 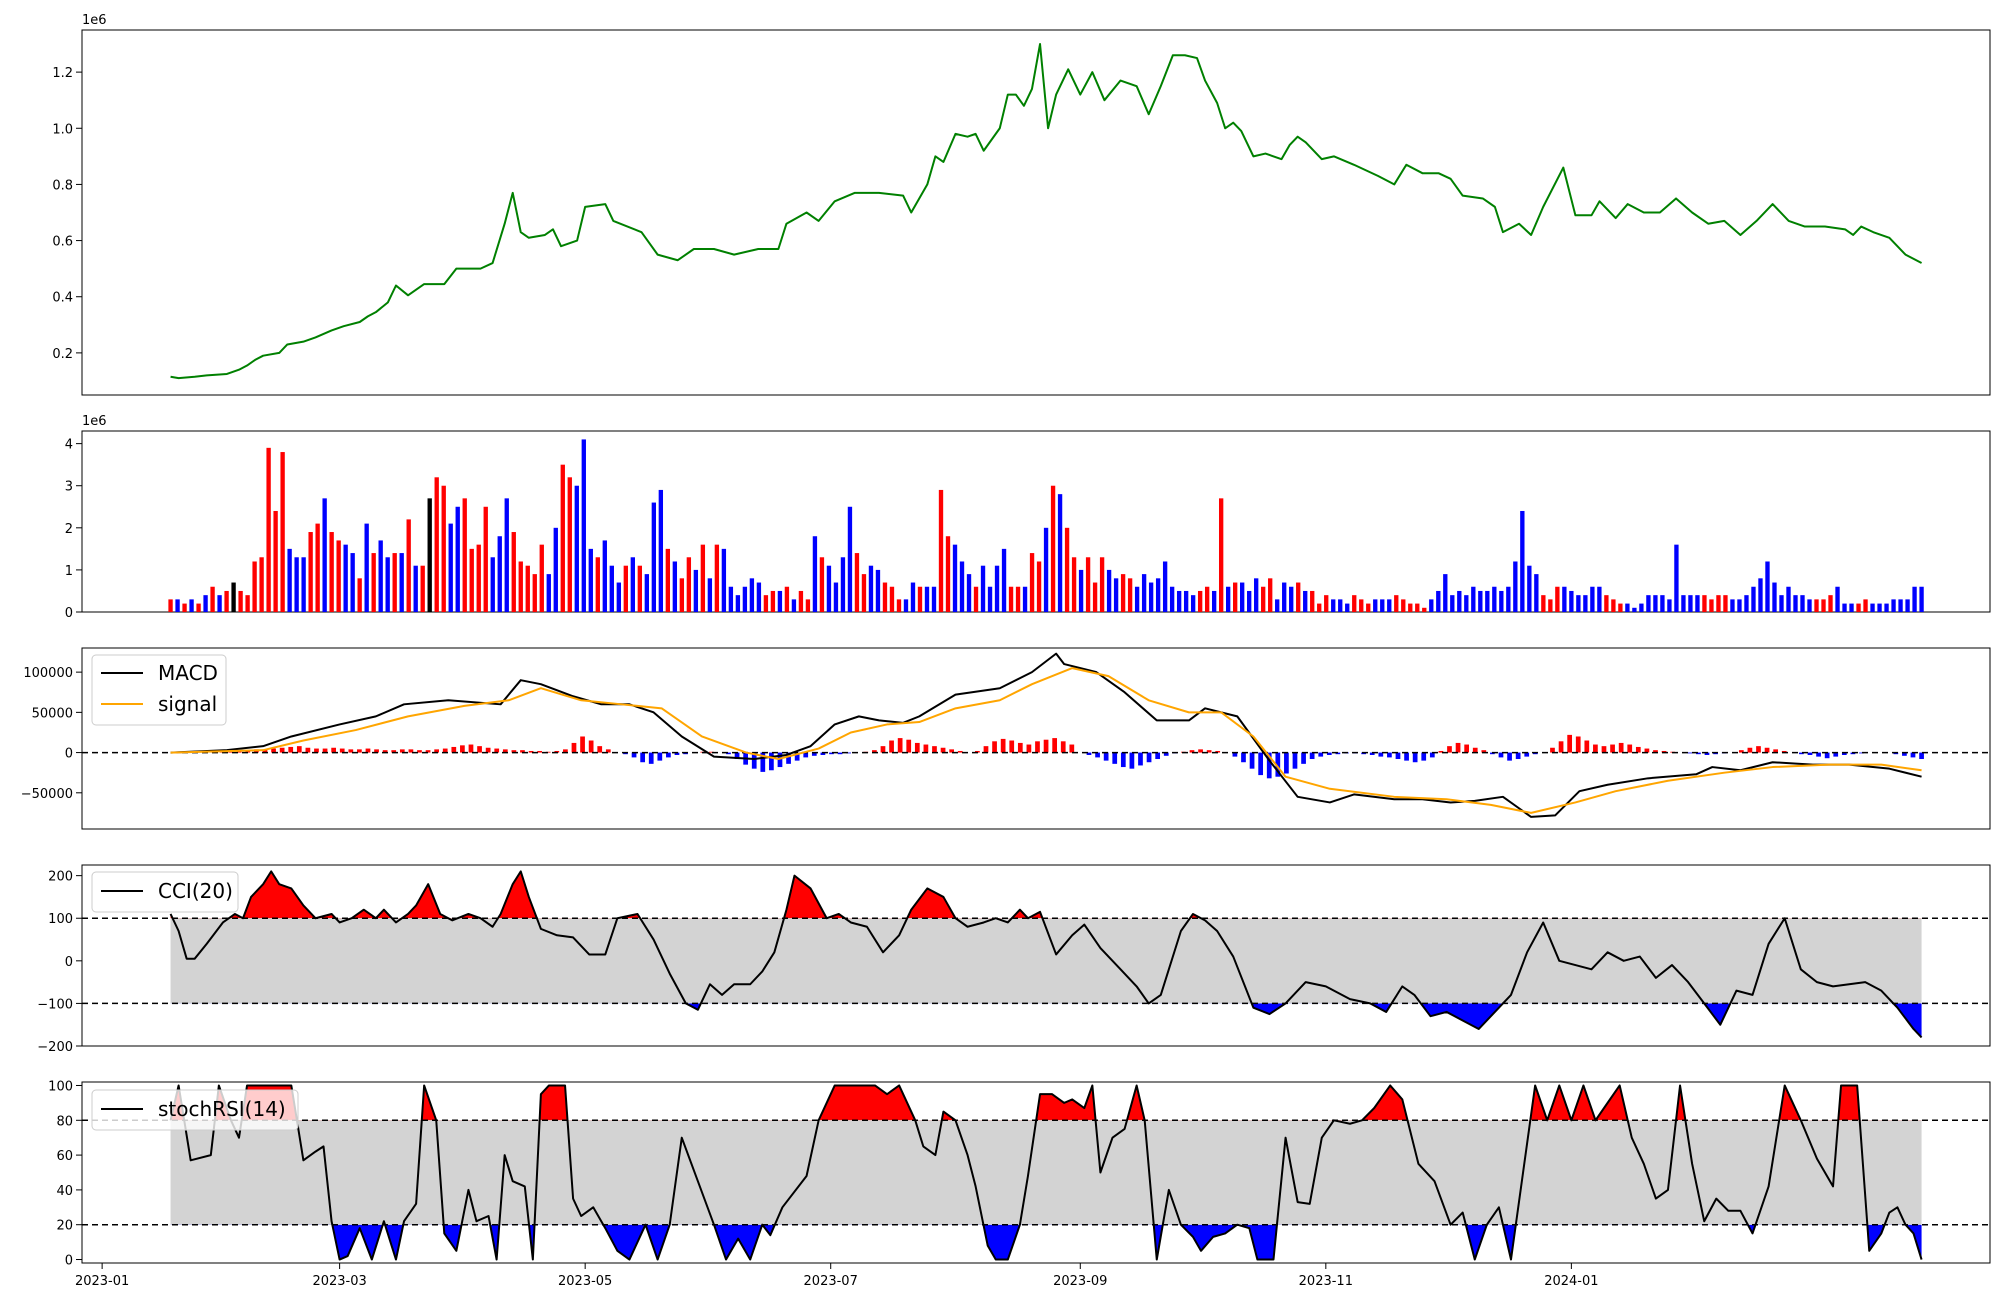 I want to click on signal-legend-label: signal, so click(x=187, y=704).